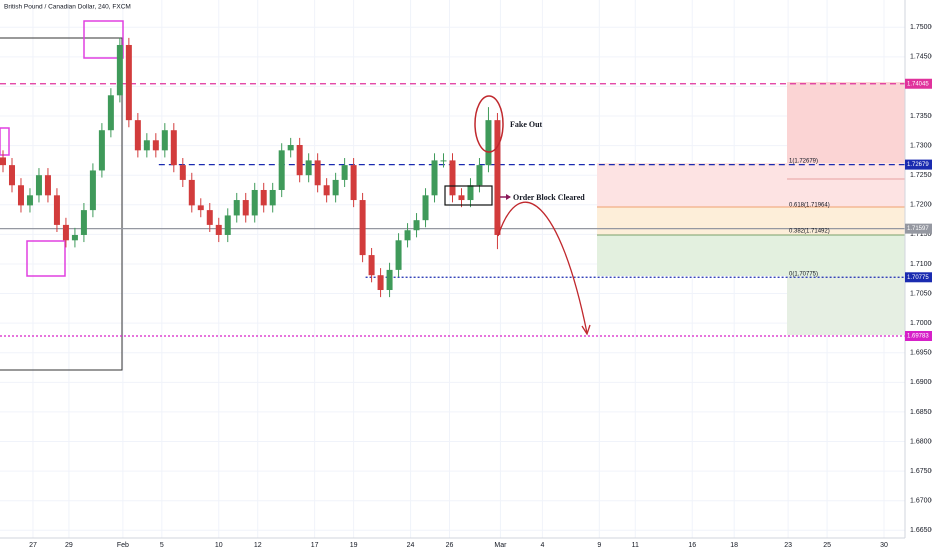  Describe the element at coordinates (884, 545) in the screenshot. I see `x-tick-label: 30` at that location.